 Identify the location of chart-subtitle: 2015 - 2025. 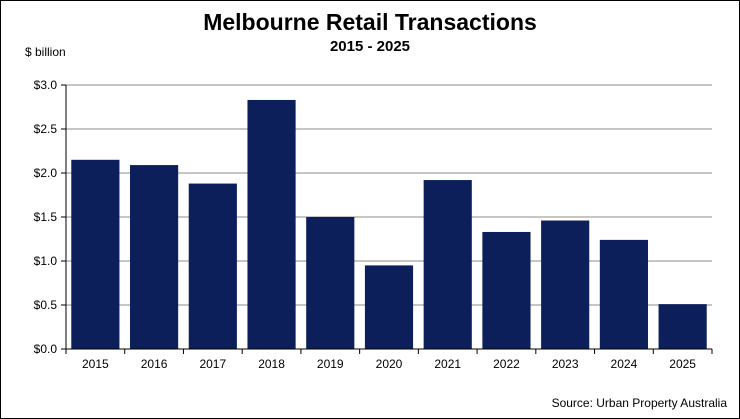
(370, 46).